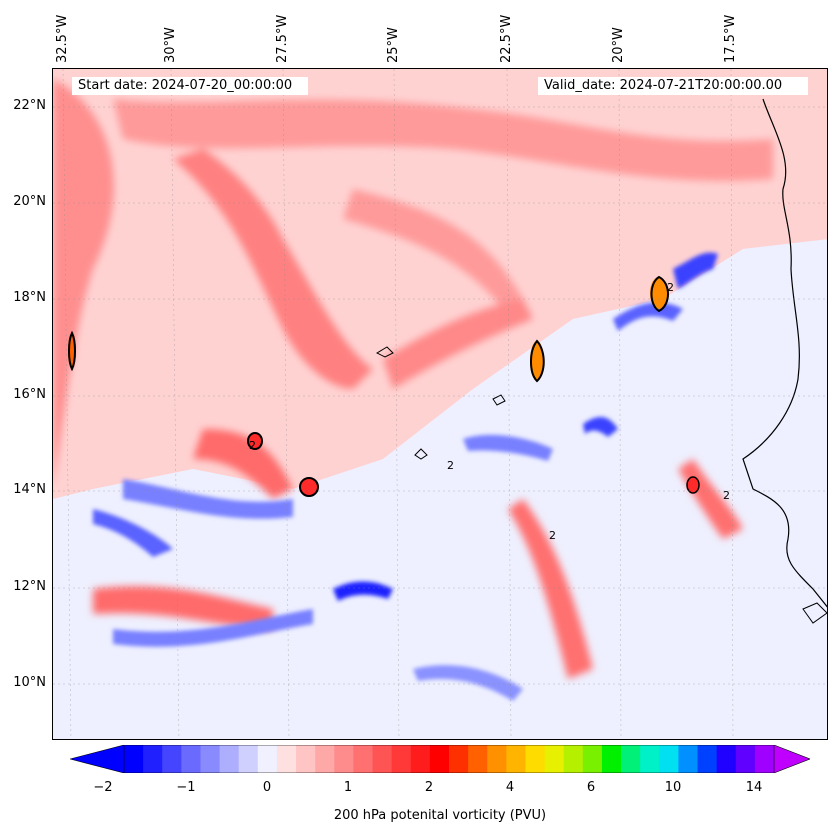 The width and height of the screenshot is (837, 836). Describe the element at coordinates (29, 586) in the screenshot. I see `lat-label: 12°N` at that location.